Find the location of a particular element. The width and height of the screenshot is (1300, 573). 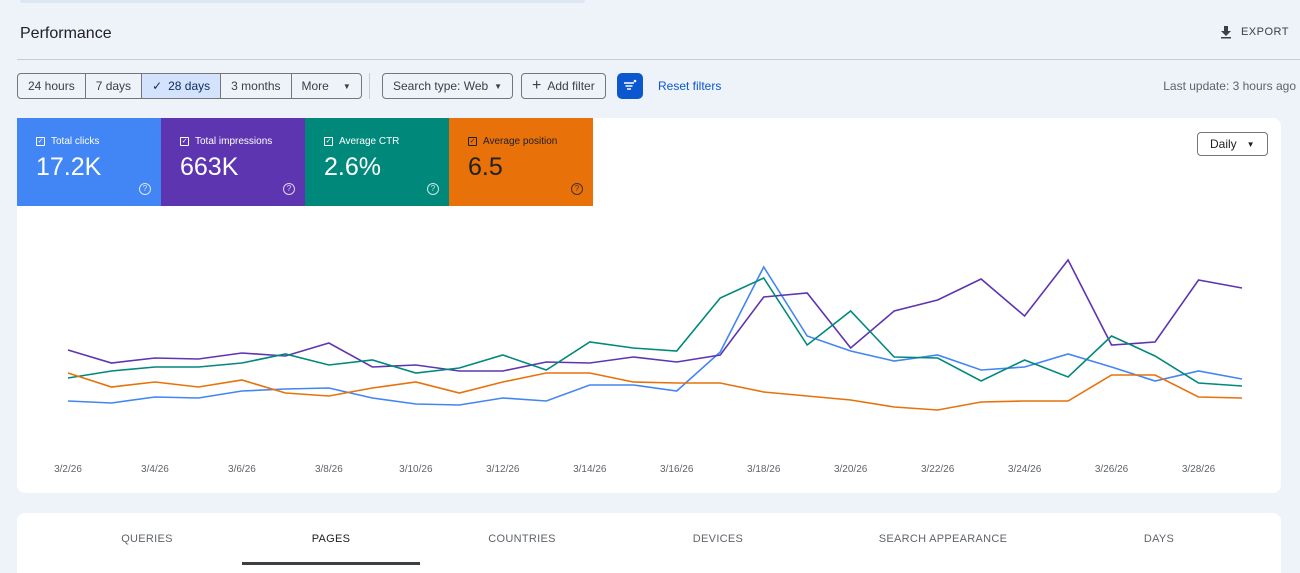

range-button: 24 hours is located at coordinates (52, 86).